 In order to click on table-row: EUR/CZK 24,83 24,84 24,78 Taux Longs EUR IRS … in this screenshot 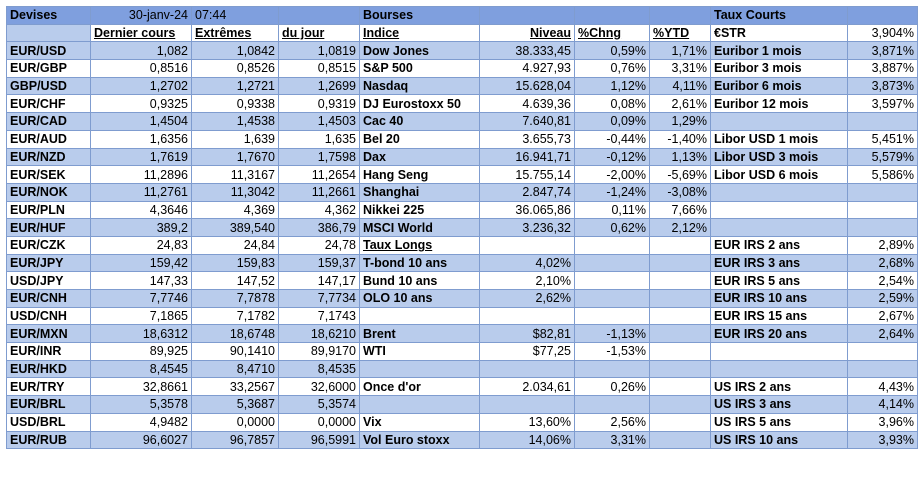, I will do `click(462, 245)`.